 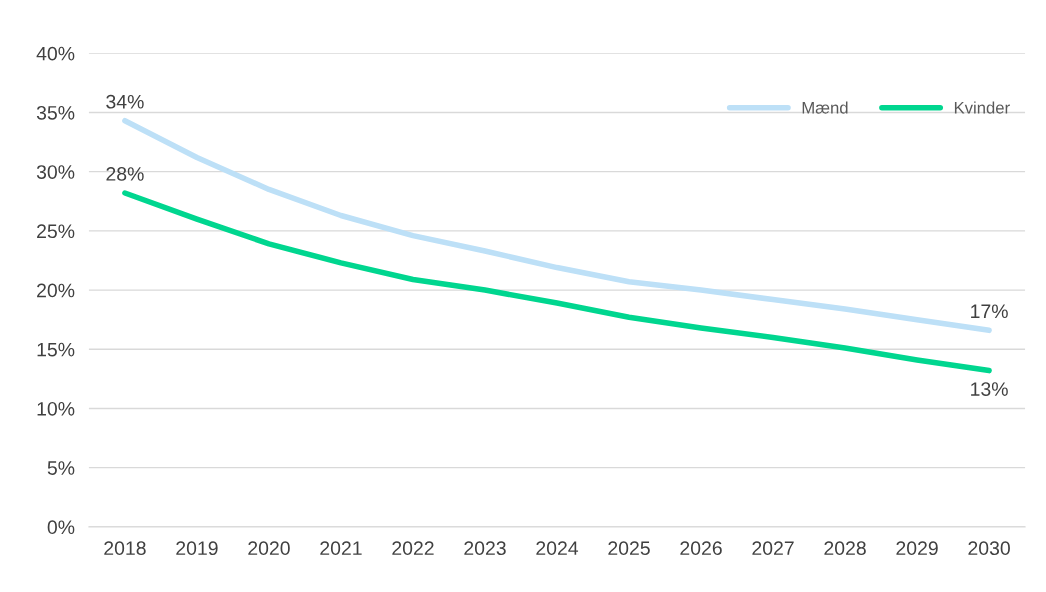 I want to click on y-tick-label: 20%, so click(x=56, y=290).